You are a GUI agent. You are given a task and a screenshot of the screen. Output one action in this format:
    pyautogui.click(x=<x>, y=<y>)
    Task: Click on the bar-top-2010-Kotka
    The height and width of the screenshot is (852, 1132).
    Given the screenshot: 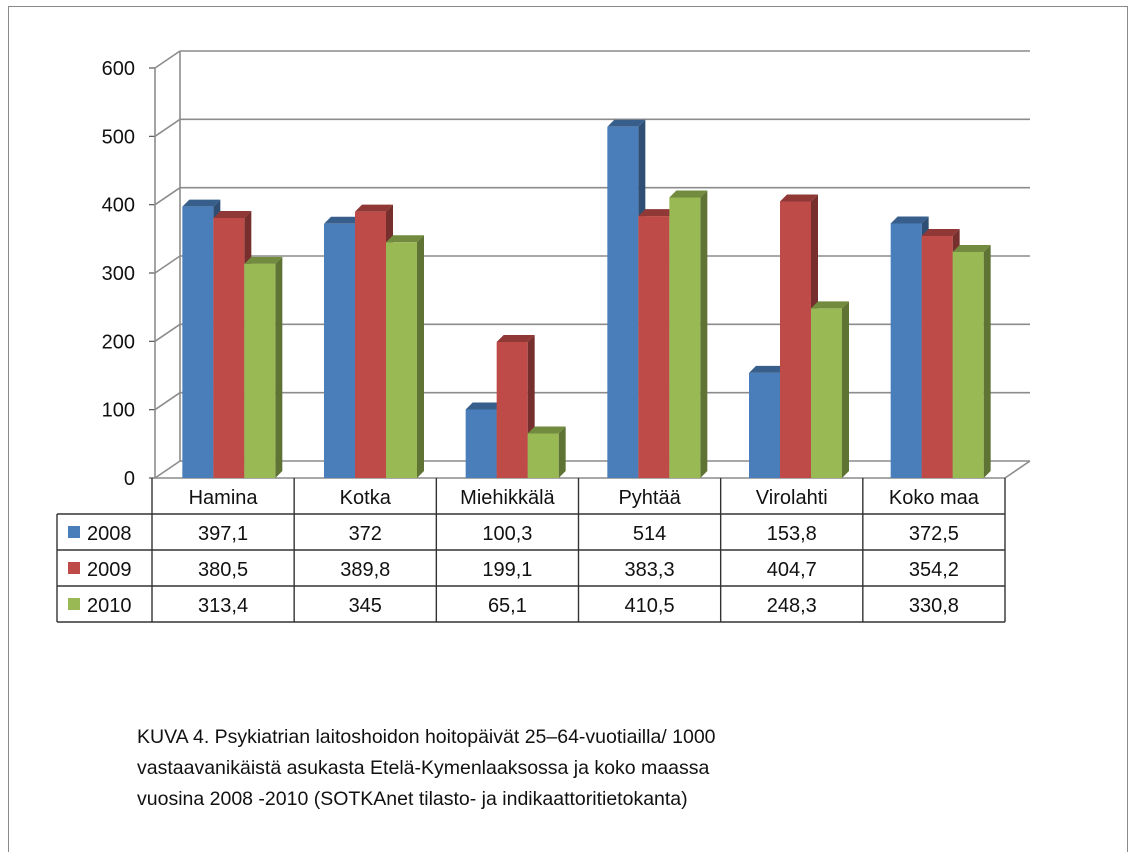 What is the action you would take?
    pyautogui.click(x=405, y=239)
    